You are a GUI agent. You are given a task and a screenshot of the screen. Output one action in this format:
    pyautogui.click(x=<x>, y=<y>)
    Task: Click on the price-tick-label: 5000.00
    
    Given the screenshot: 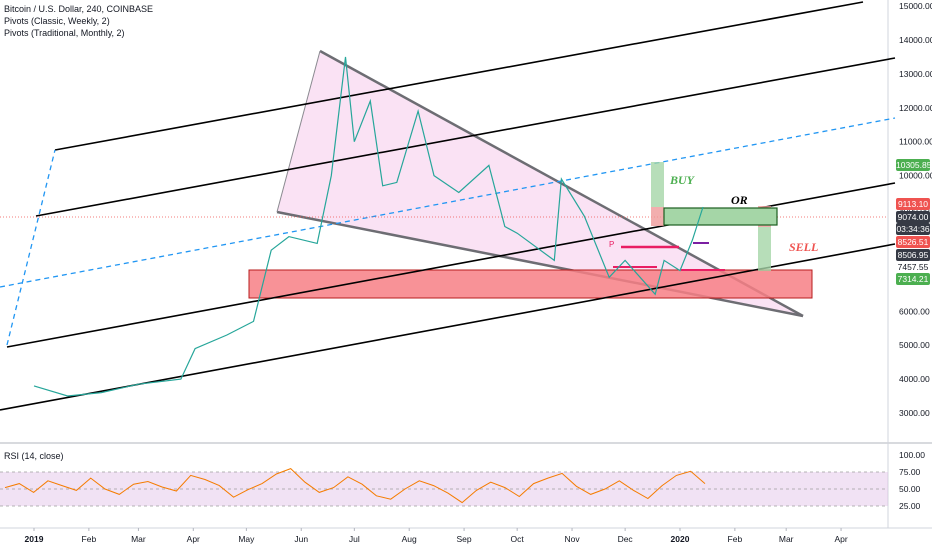 What is the action you would take?
    pyautogui.click(x=914, y=345)
    